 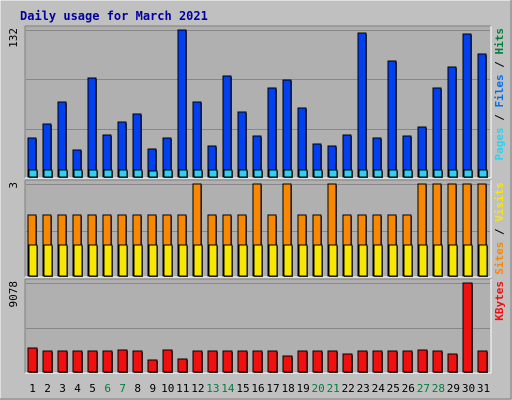 What do you see at coordinates (499, 202) in the screenshot?
I see `visits_panel-legend-visits: Visits` at bounding box center [499, 202].